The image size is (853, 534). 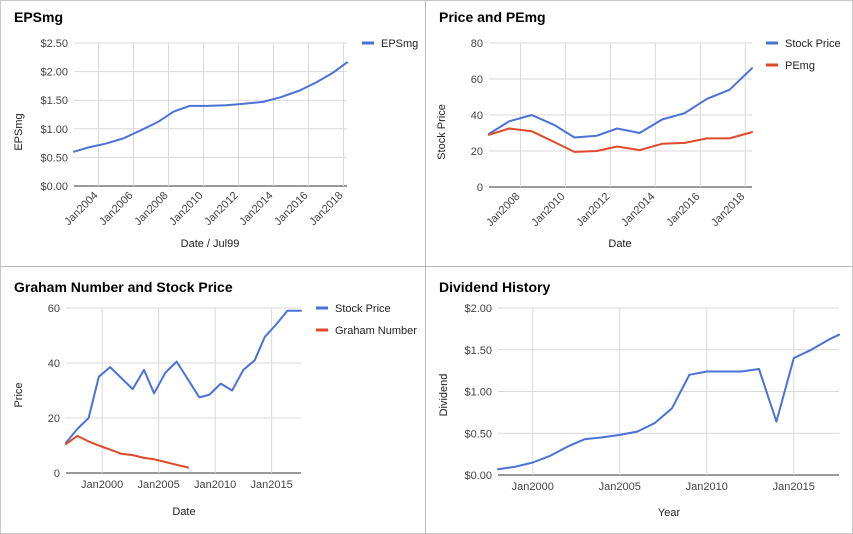 I want to click on legend-label: Graham Number, so click(x=376, y=331).